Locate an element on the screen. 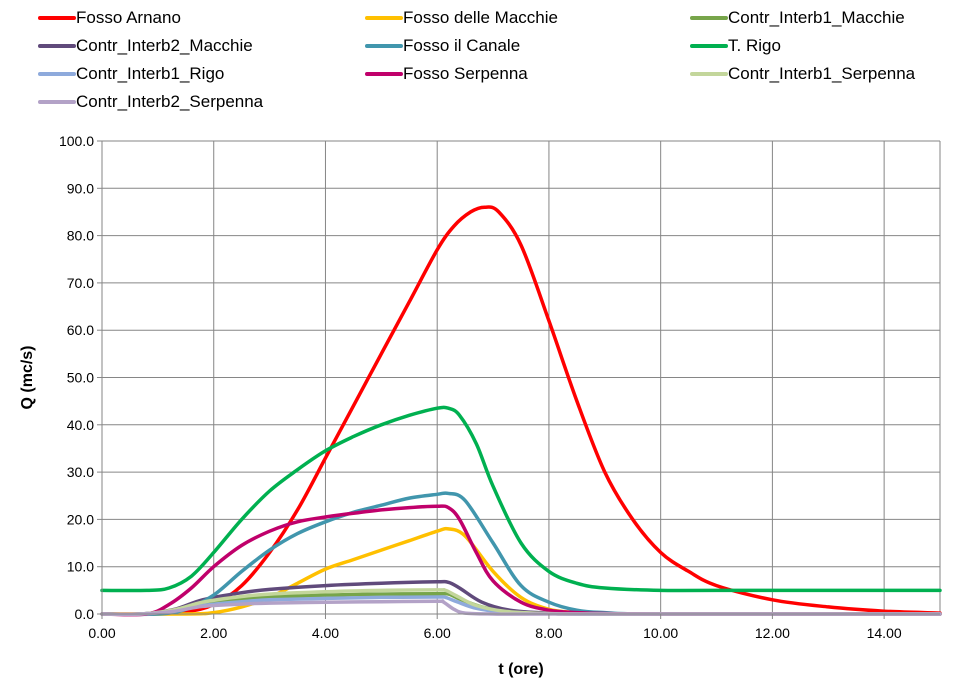 The image size is (964, 684). legend-label: Fosso Arnano is located at coordinates (128, 17).